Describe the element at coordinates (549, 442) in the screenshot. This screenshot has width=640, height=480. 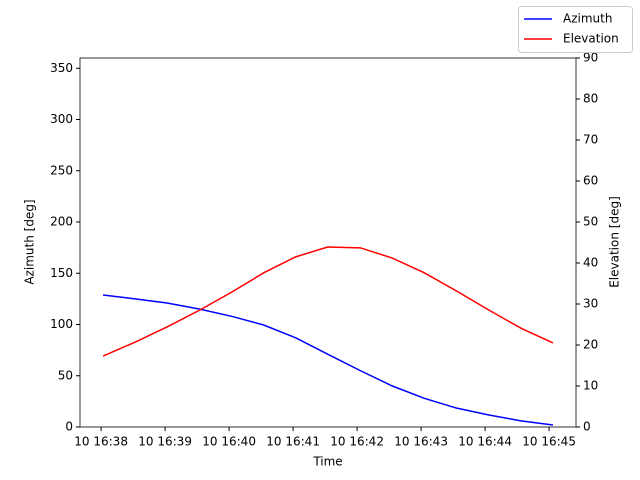
I see `x-tick-label: 10 16:45` at that location.